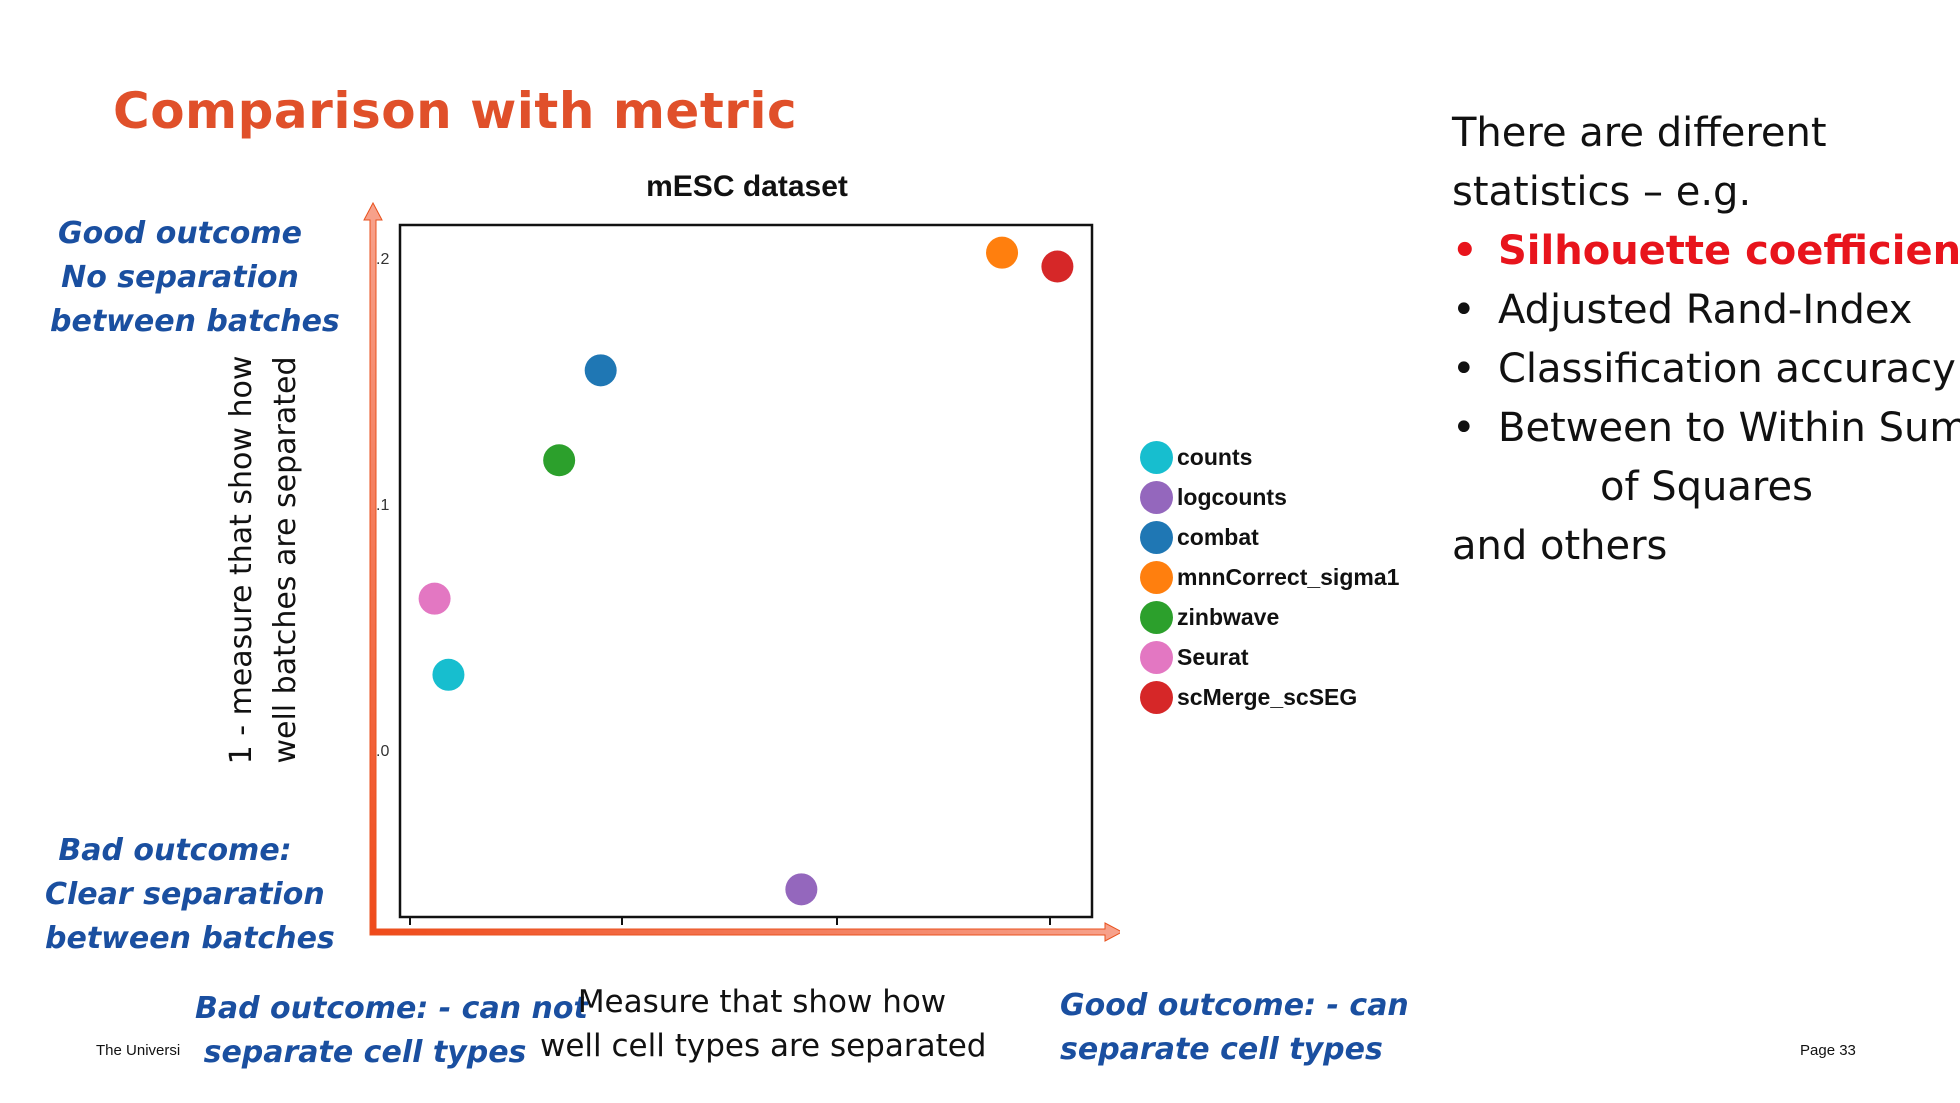 The image size is (1960, 1103). Describe the element at coordinates (763, 1046) in the screenshot. I see `x-desc-line: well cell types are separated` at that location.